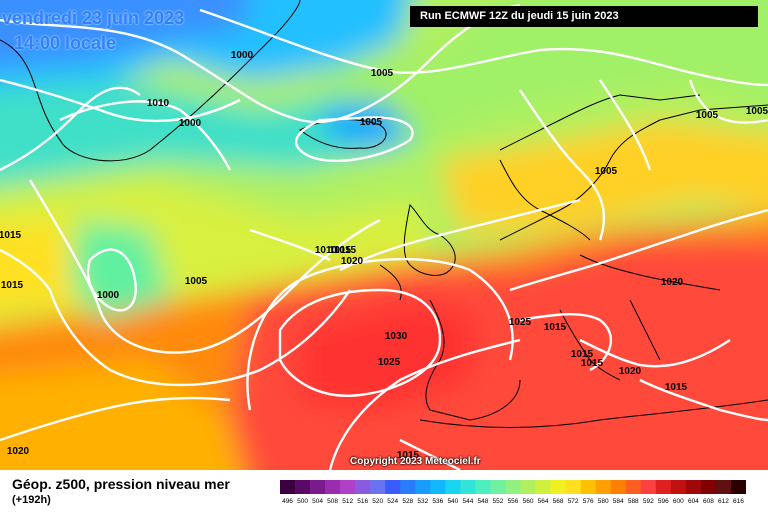 The image size is (768, 512). What do you see at coordinates (584, 16) in the screenshot?
I see `model-run-banner: Run ECMWF 12Z du jeudi 15 juin 2023` at bounding box center [584, 16].